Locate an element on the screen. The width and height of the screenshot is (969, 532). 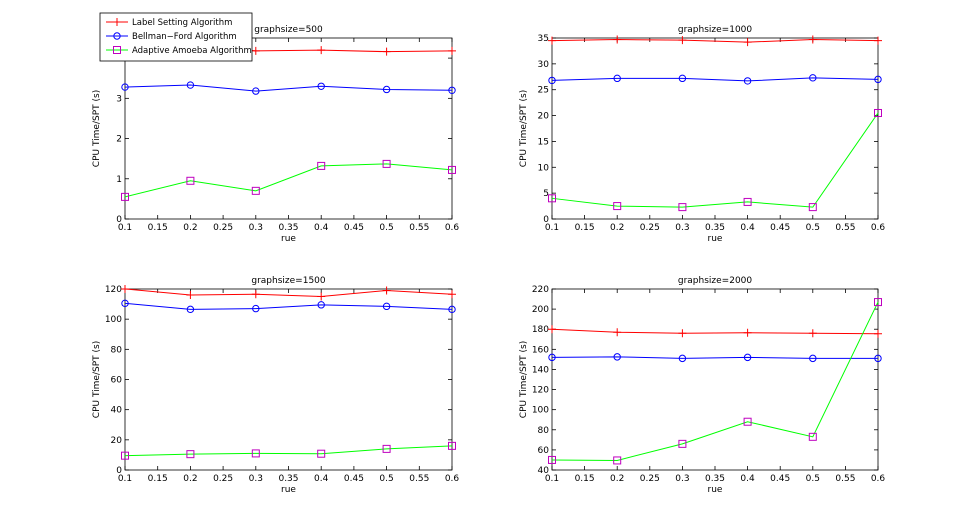
y-tick-label: 2 is located at coordinates (119, 140).